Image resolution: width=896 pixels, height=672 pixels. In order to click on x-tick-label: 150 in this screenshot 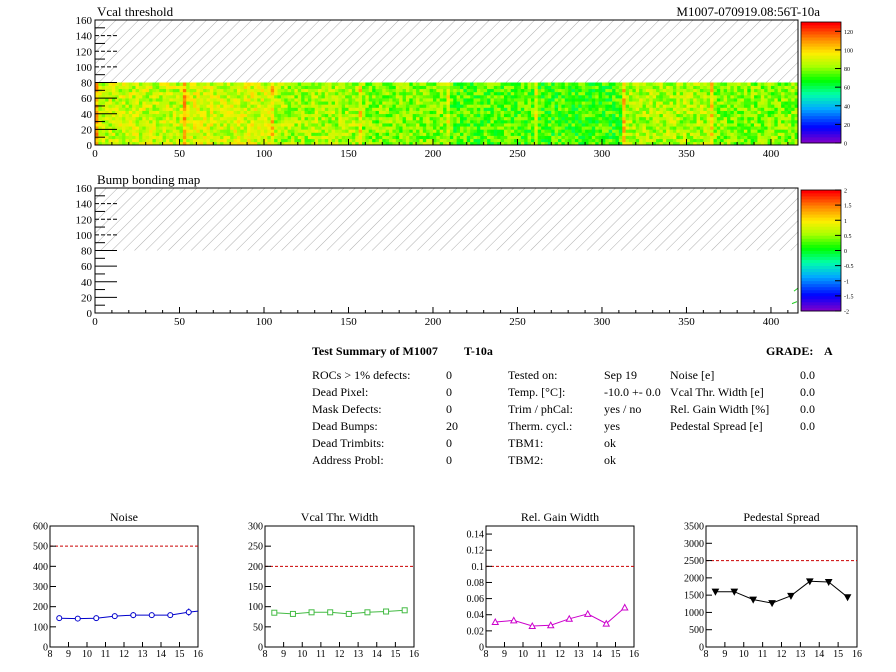, I will do `click(348, 322)`.